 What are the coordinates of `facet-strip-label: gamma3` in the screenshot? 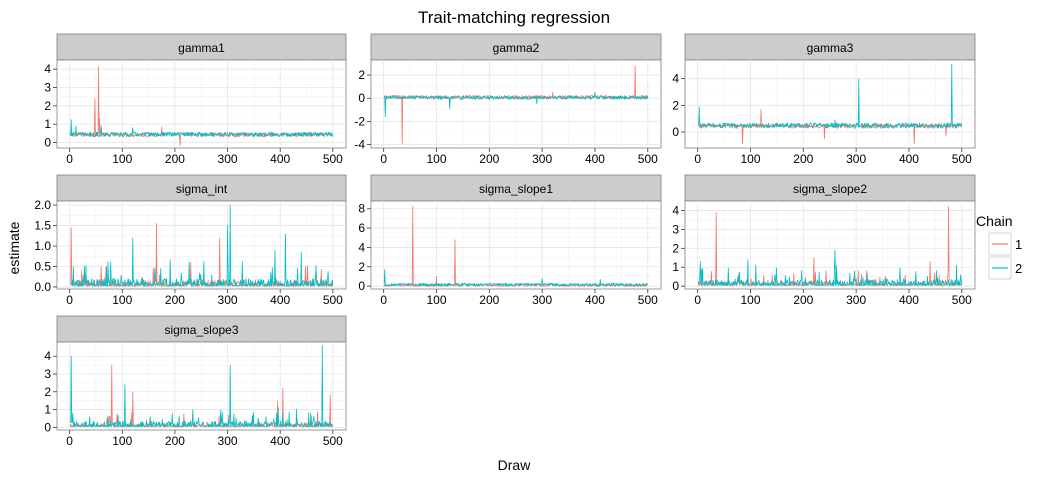 It's located at (830, 48).